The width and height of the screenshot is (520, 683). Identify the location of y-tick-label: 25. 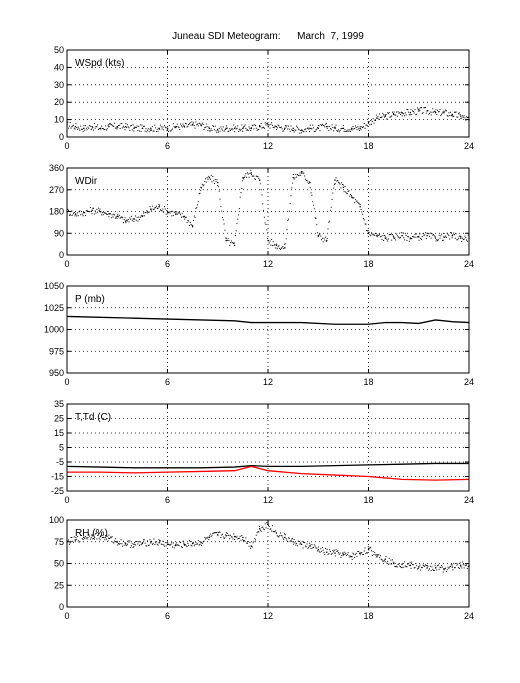
(59, 585).